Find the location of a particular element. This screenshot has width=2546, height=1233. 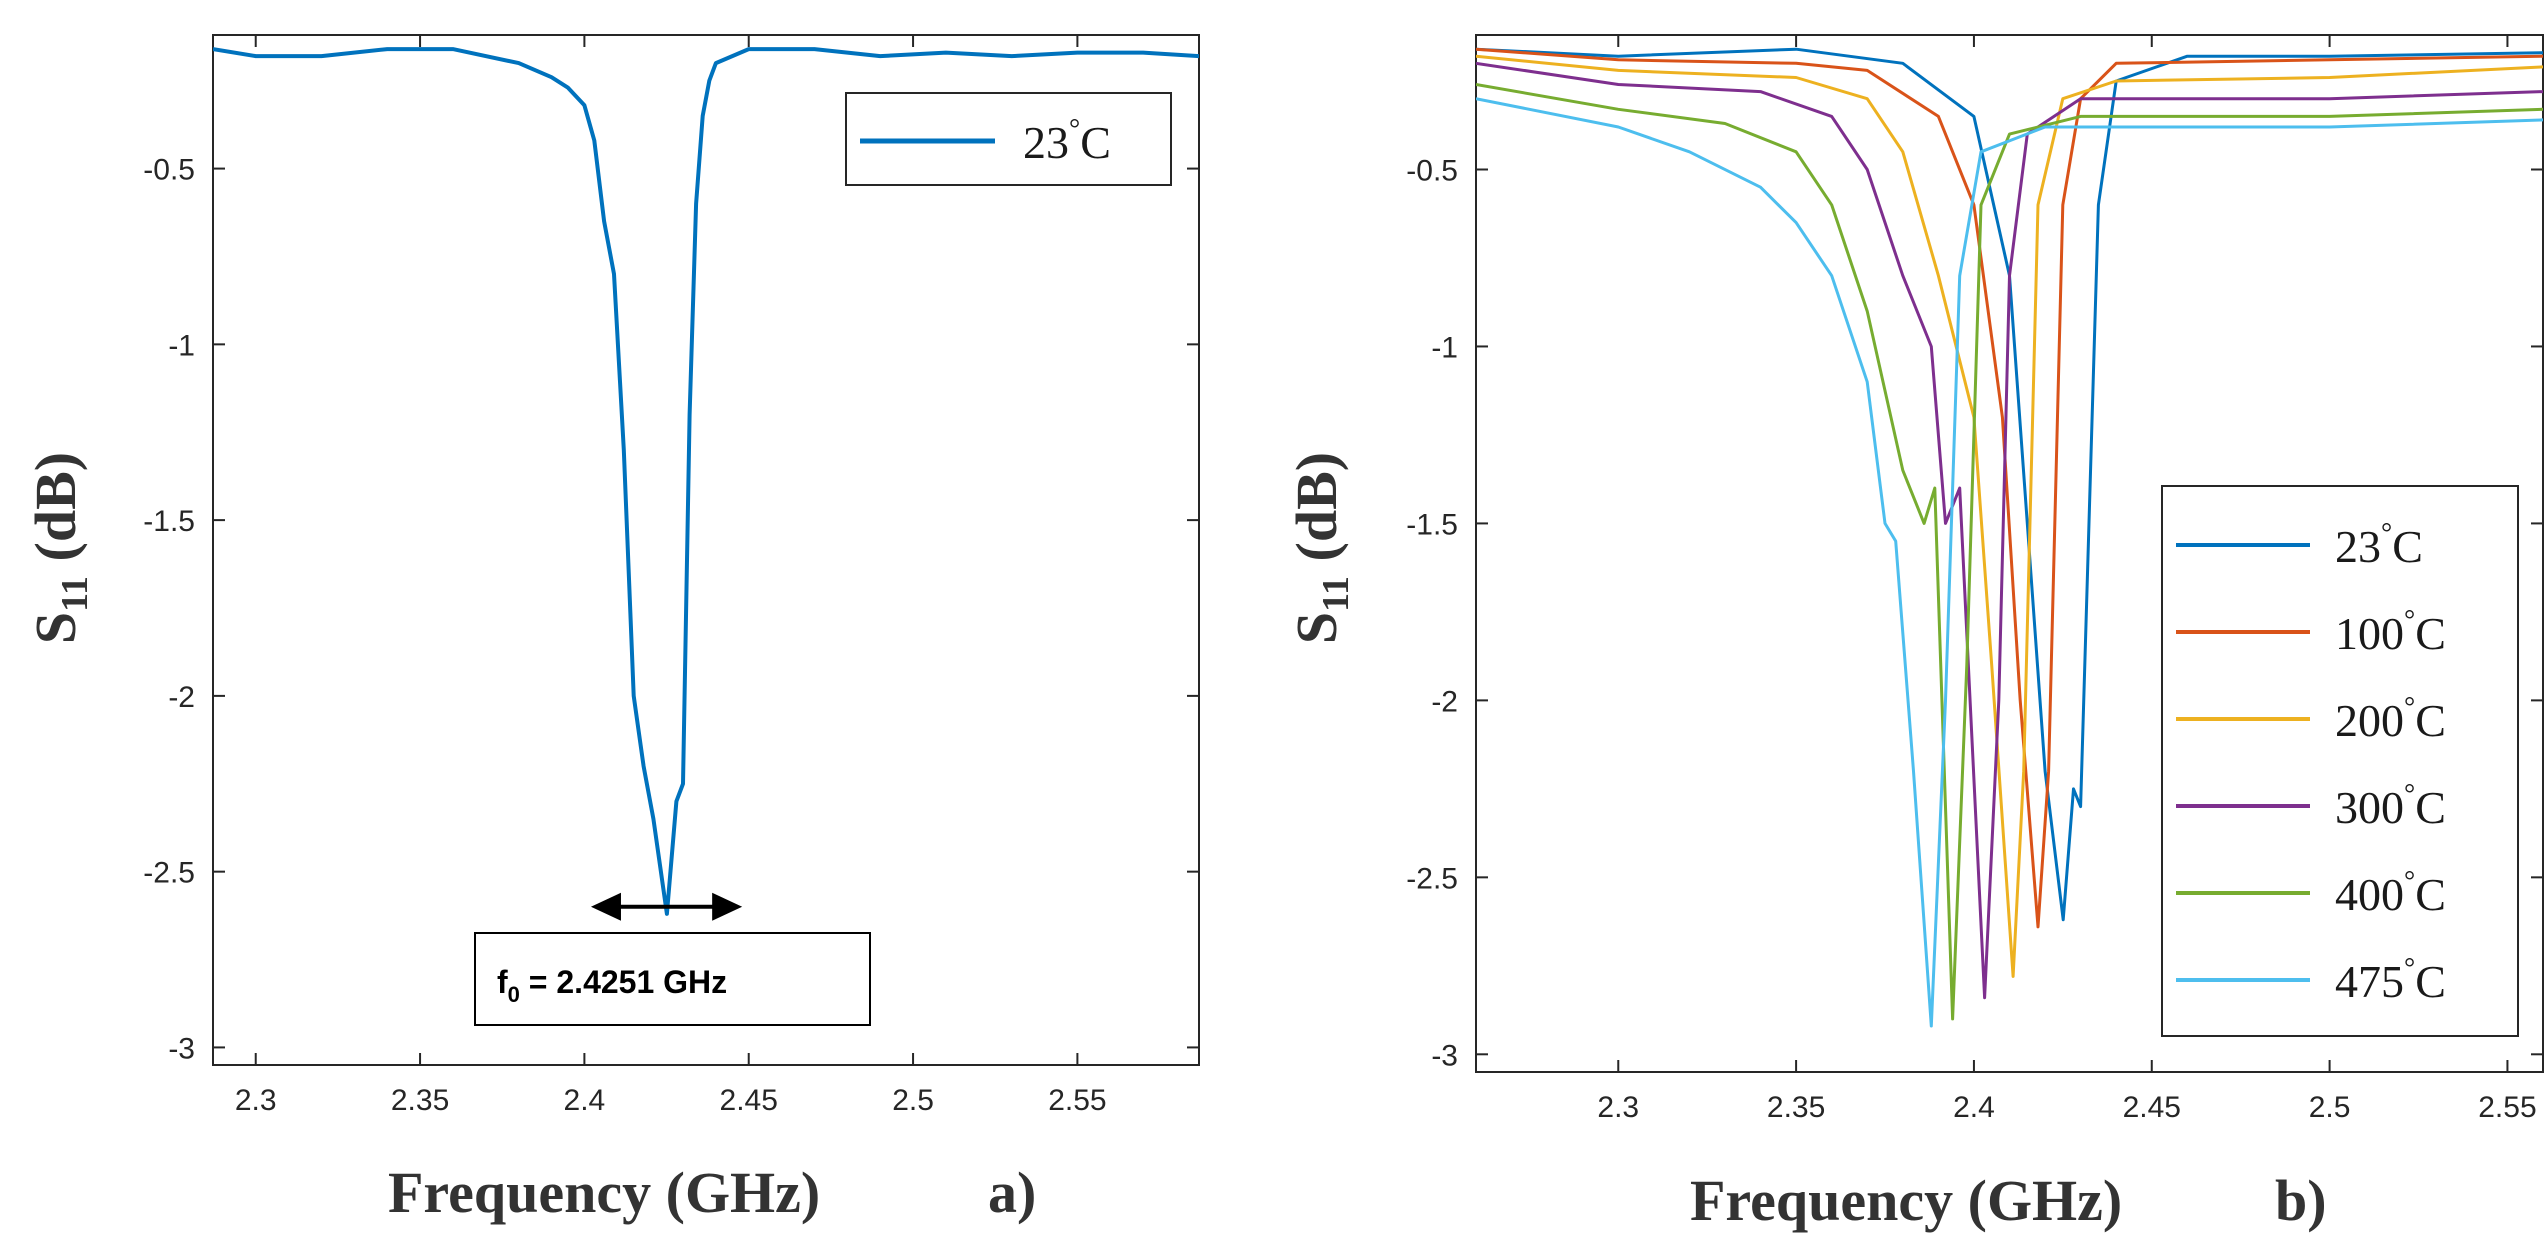

annotation-box is located at coordinates (672, 979).